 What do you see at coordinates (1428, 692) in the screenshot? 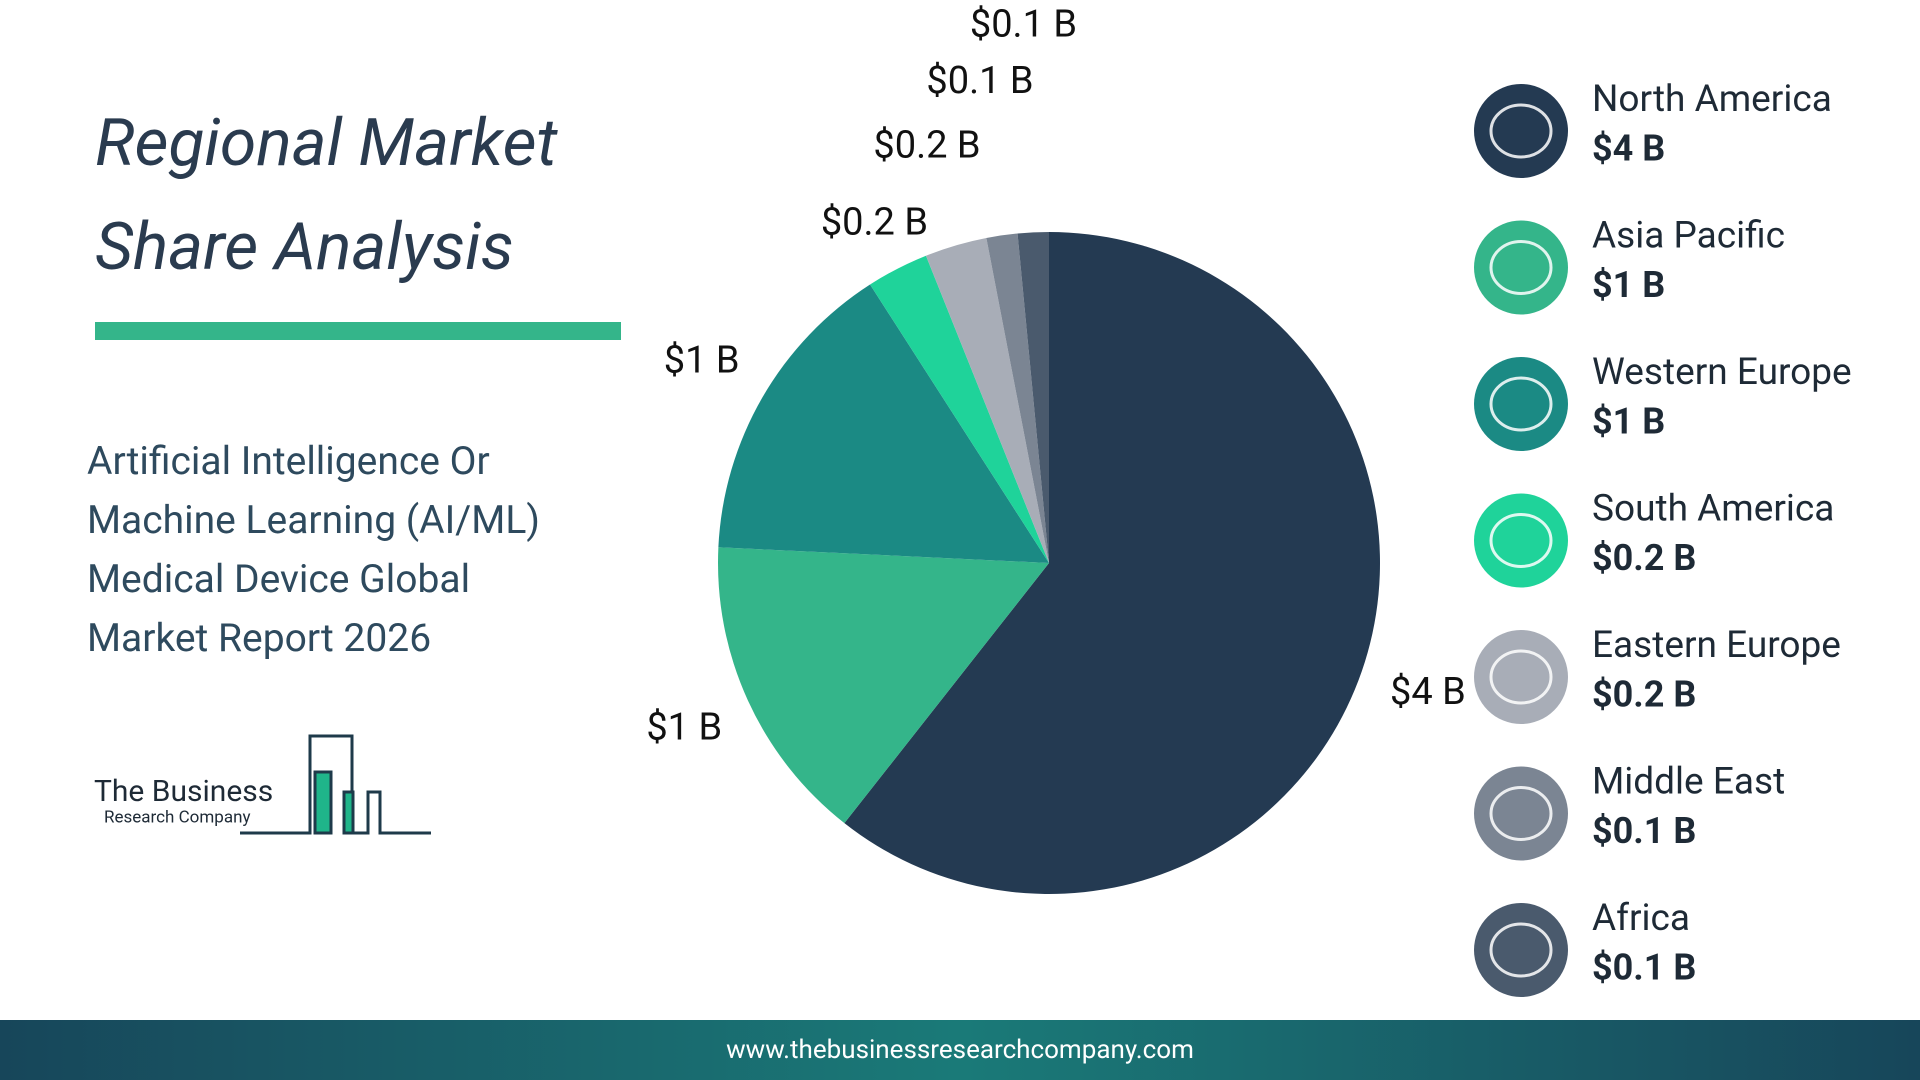
I see `data-label: $4 B` at bounding box center [1428, 692].